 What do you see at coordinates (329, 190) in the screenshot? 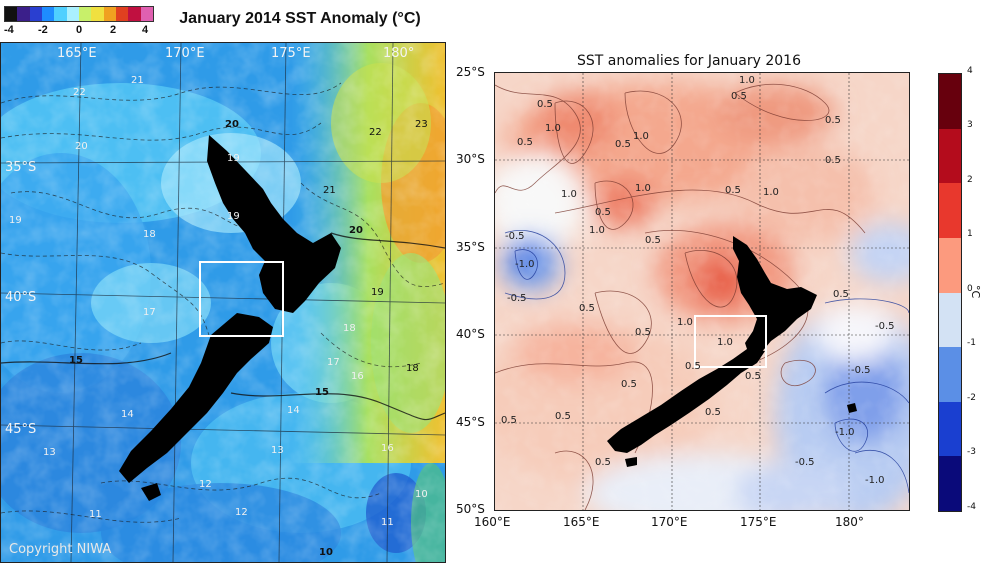
I see `contour-label: 21` at bounding box center [329, 190].